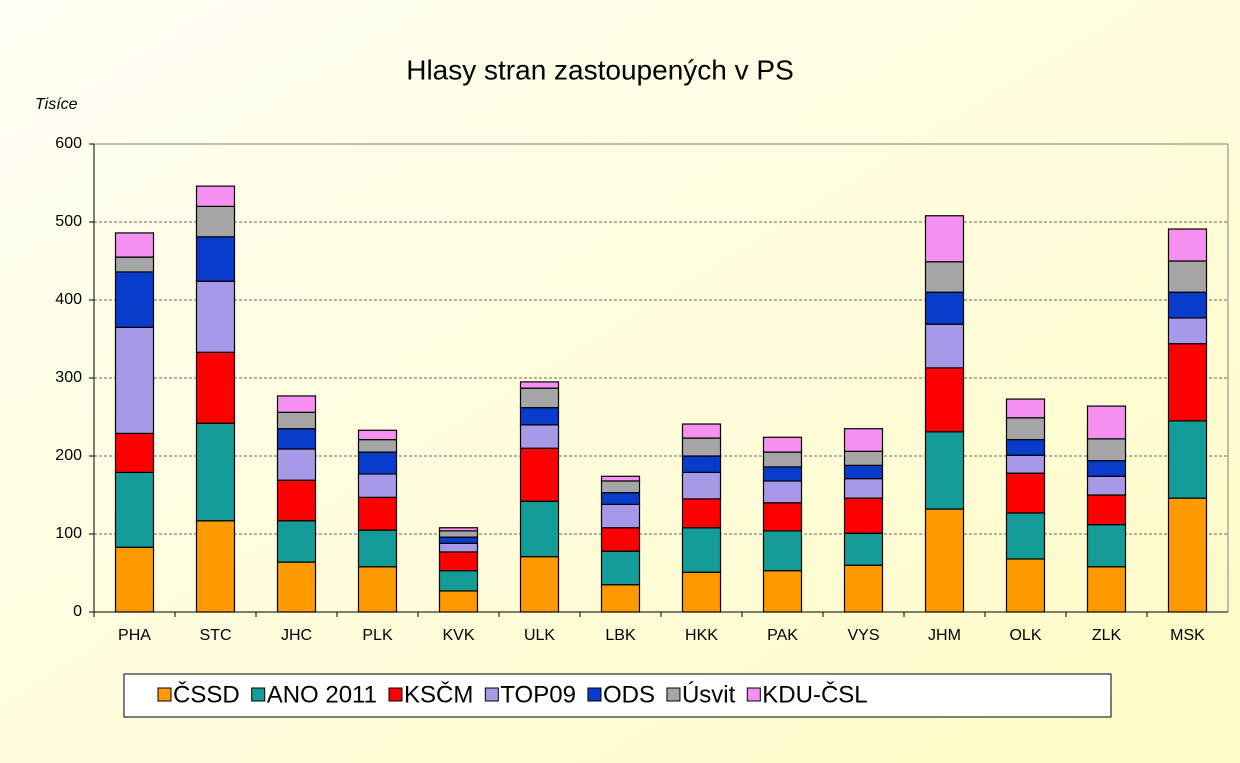 The image size is (1240, 763). Describe the element at coordinates (438, 694) in the screenshot. I see `legend-label: KSČM` at that location.